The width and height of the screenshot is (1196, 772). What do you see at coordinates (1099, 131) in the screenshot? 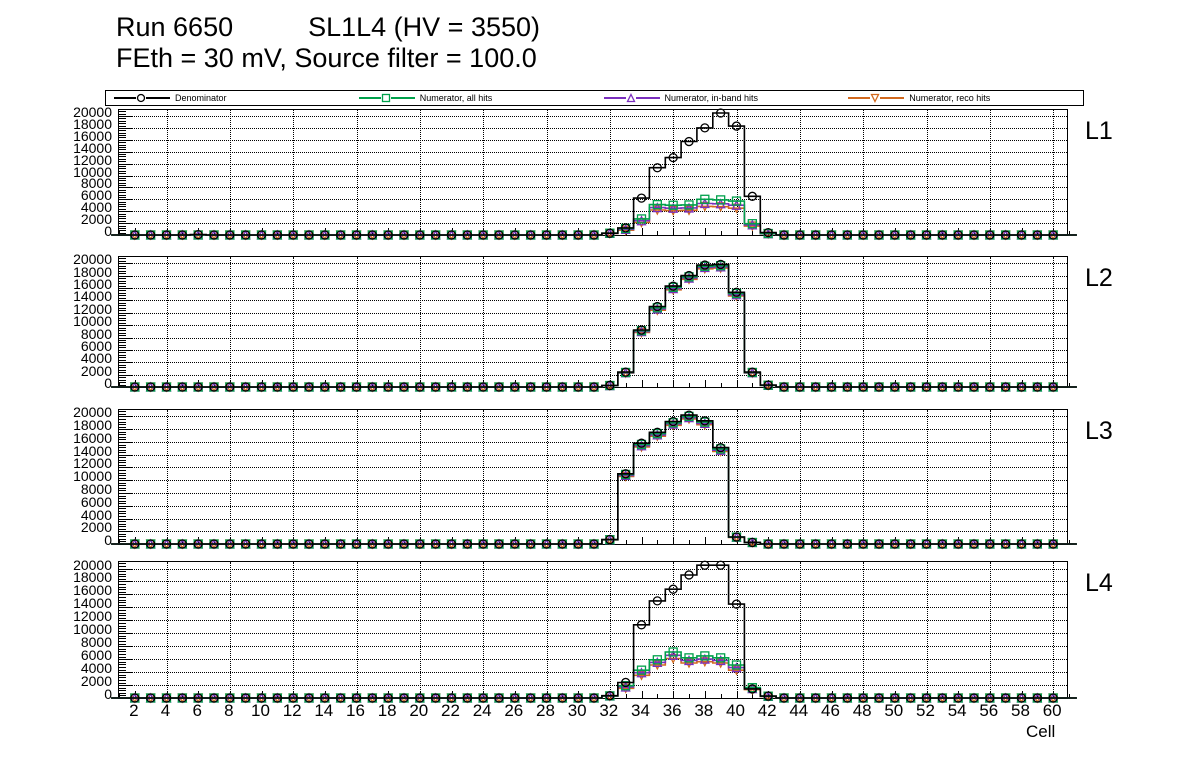
I see `panel-label-l1: L1` at bounding box center [1099, 131].